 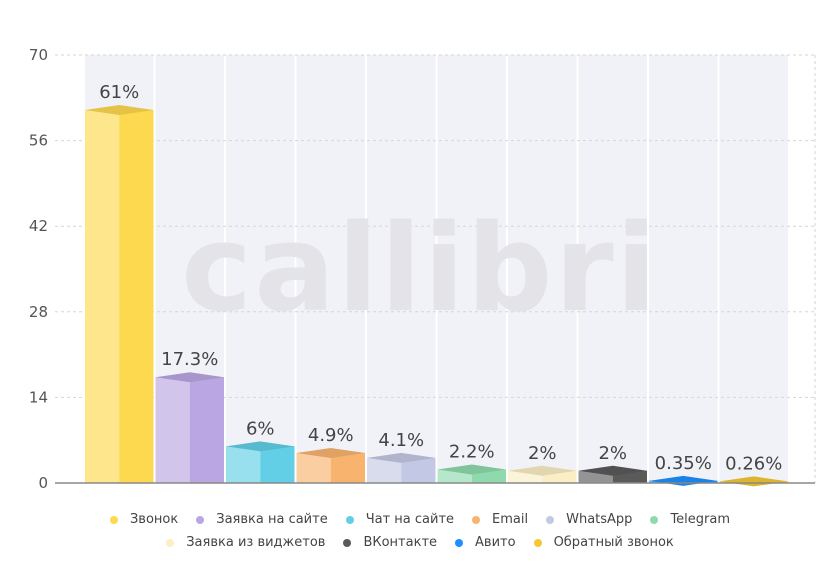 I want to click on legend-item: Email, so click(x=500, y=519).